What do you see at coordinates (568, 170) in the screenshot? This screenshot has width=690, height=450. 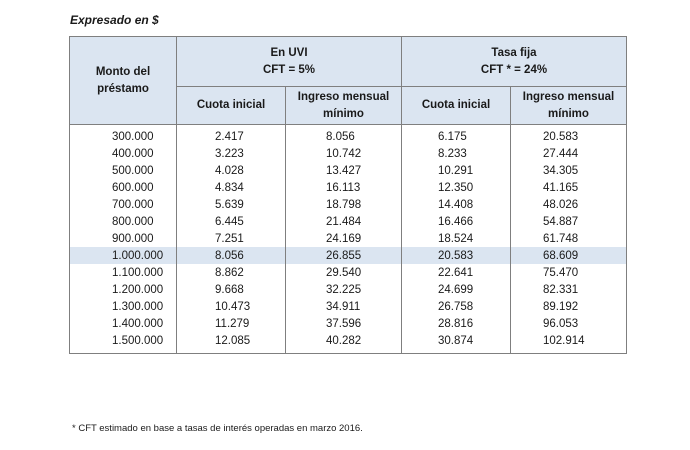 I see `cell-fija-ingreso: 34.305` at bounding box center [568, 170].